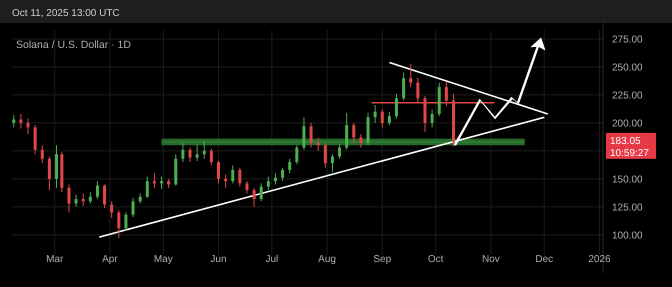 The height and width of the screenshot is (287, 672). I want to click on y-tick-label: 225.00, so click(628, 96).